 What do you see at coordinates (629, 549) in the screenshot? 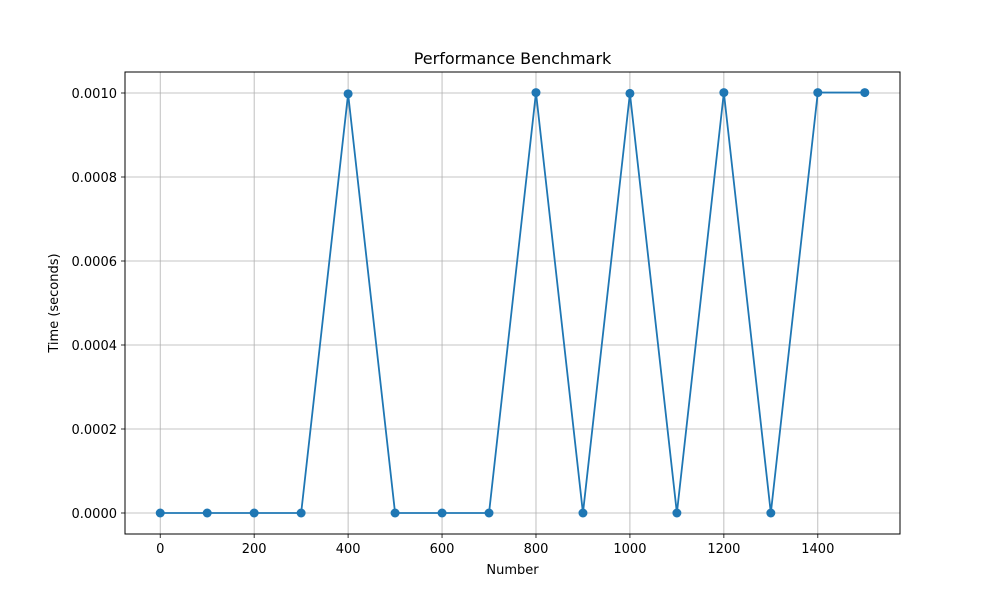
I see `x-tick-label: 1000` at bounding box center [629, 549].